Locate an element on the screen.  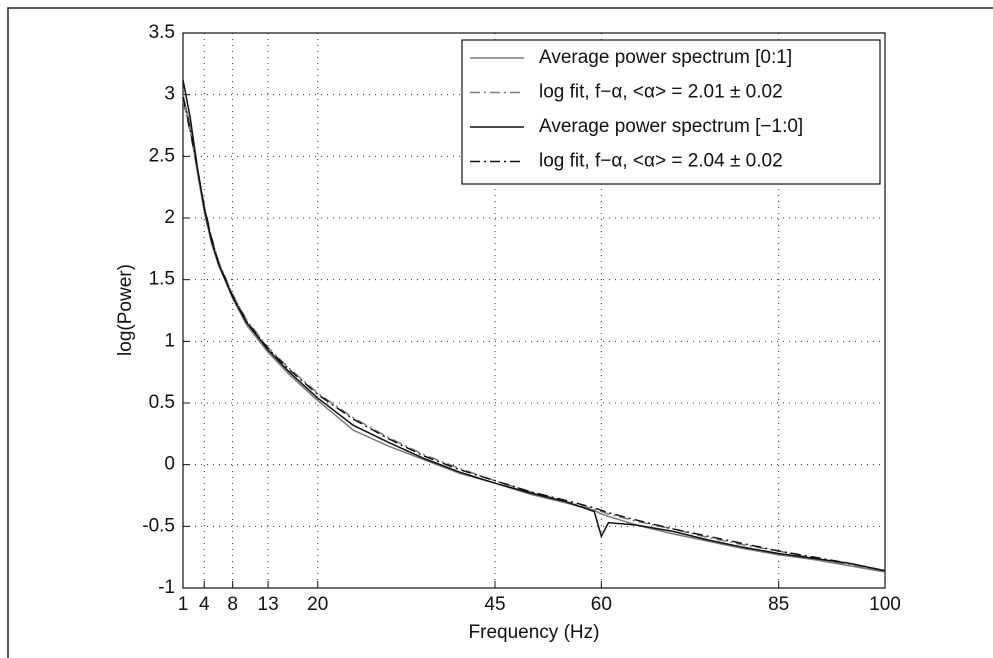
y-tick-label: 2 is located at coordinates (169, 217).